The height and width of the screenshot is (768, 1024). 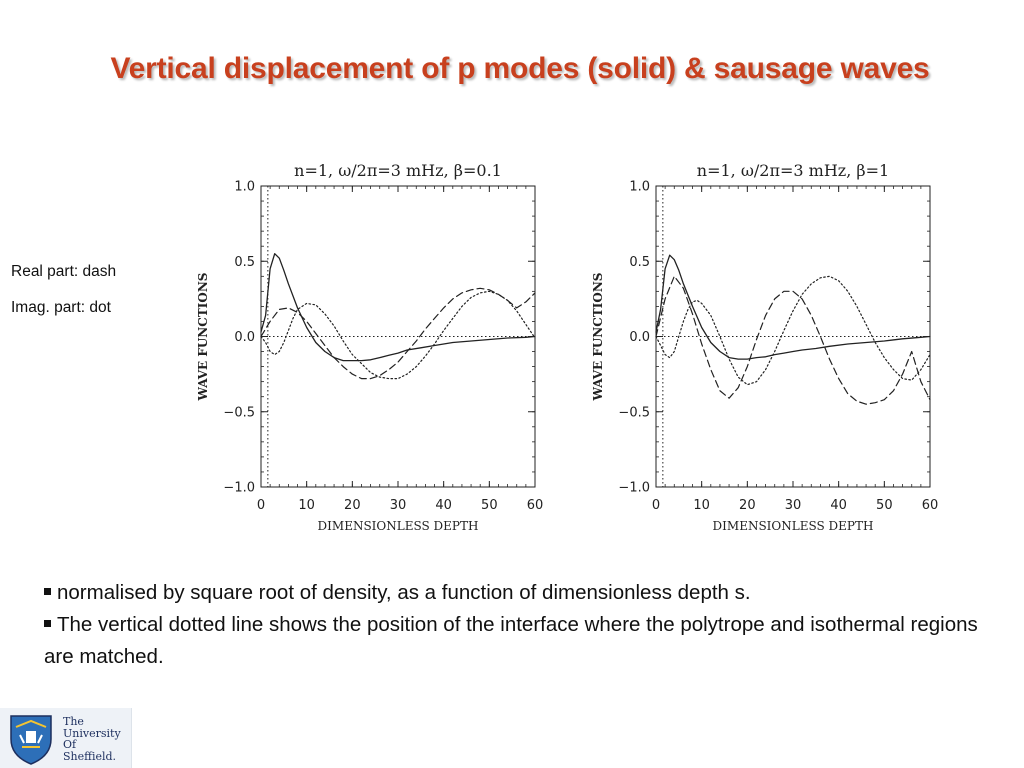 What do you see at coordinates (61, 307) in the screenshot?
I see `legend-note-imag: Imag. part: dot` at bounding box center [61, 307].